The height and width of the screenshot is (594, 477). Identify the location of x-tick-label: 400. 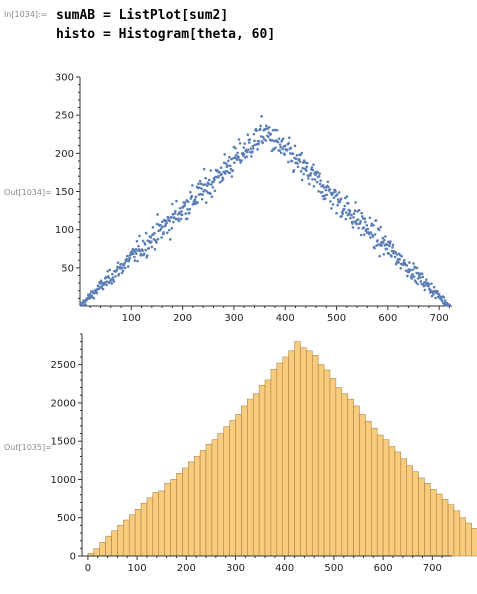
(285, 318).